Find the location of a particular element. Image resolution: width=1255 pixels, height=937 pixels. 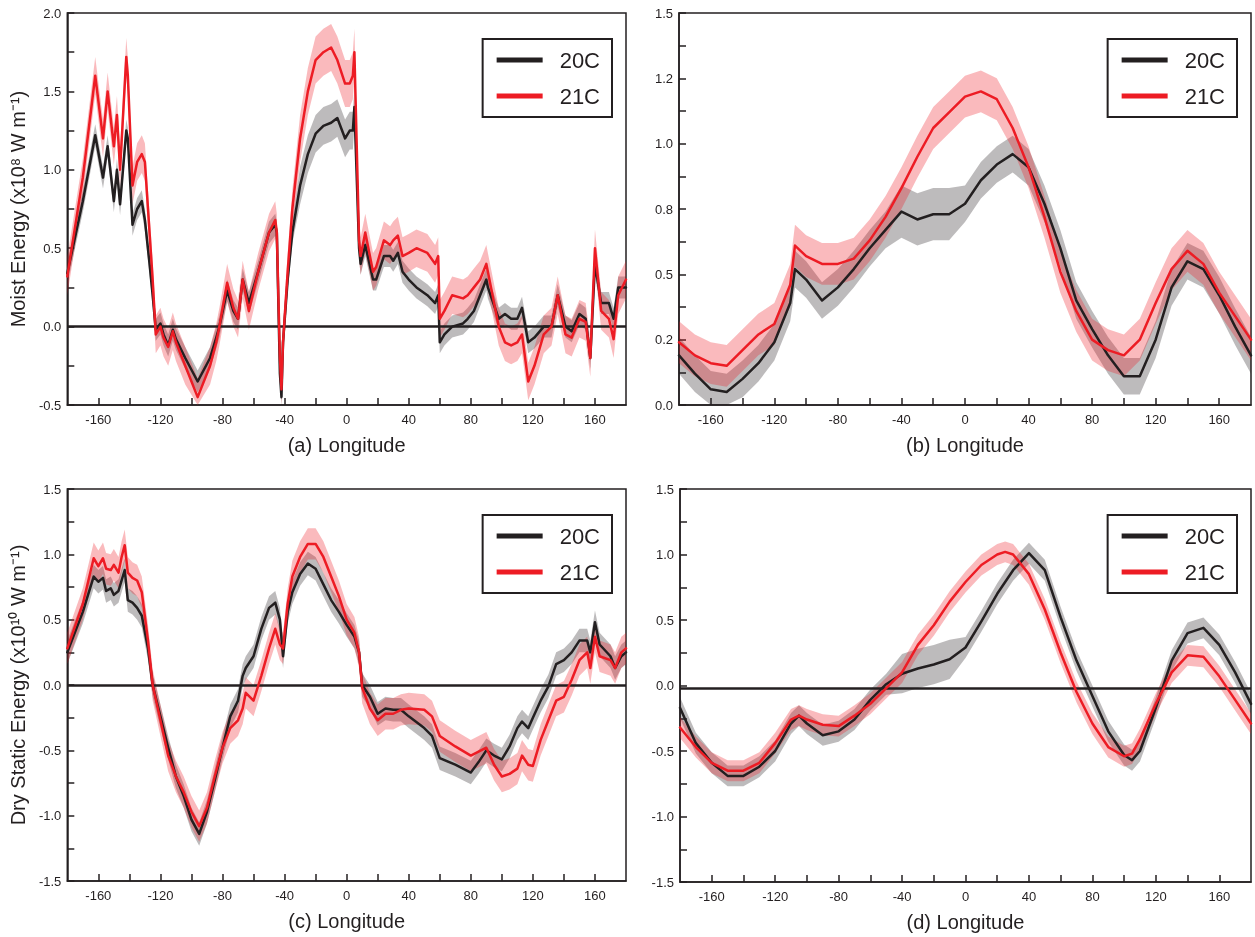

y-axis-title: Dry Static Energy (x10¹⁰ W m⁻¹) is located at coordinates (18, 685).